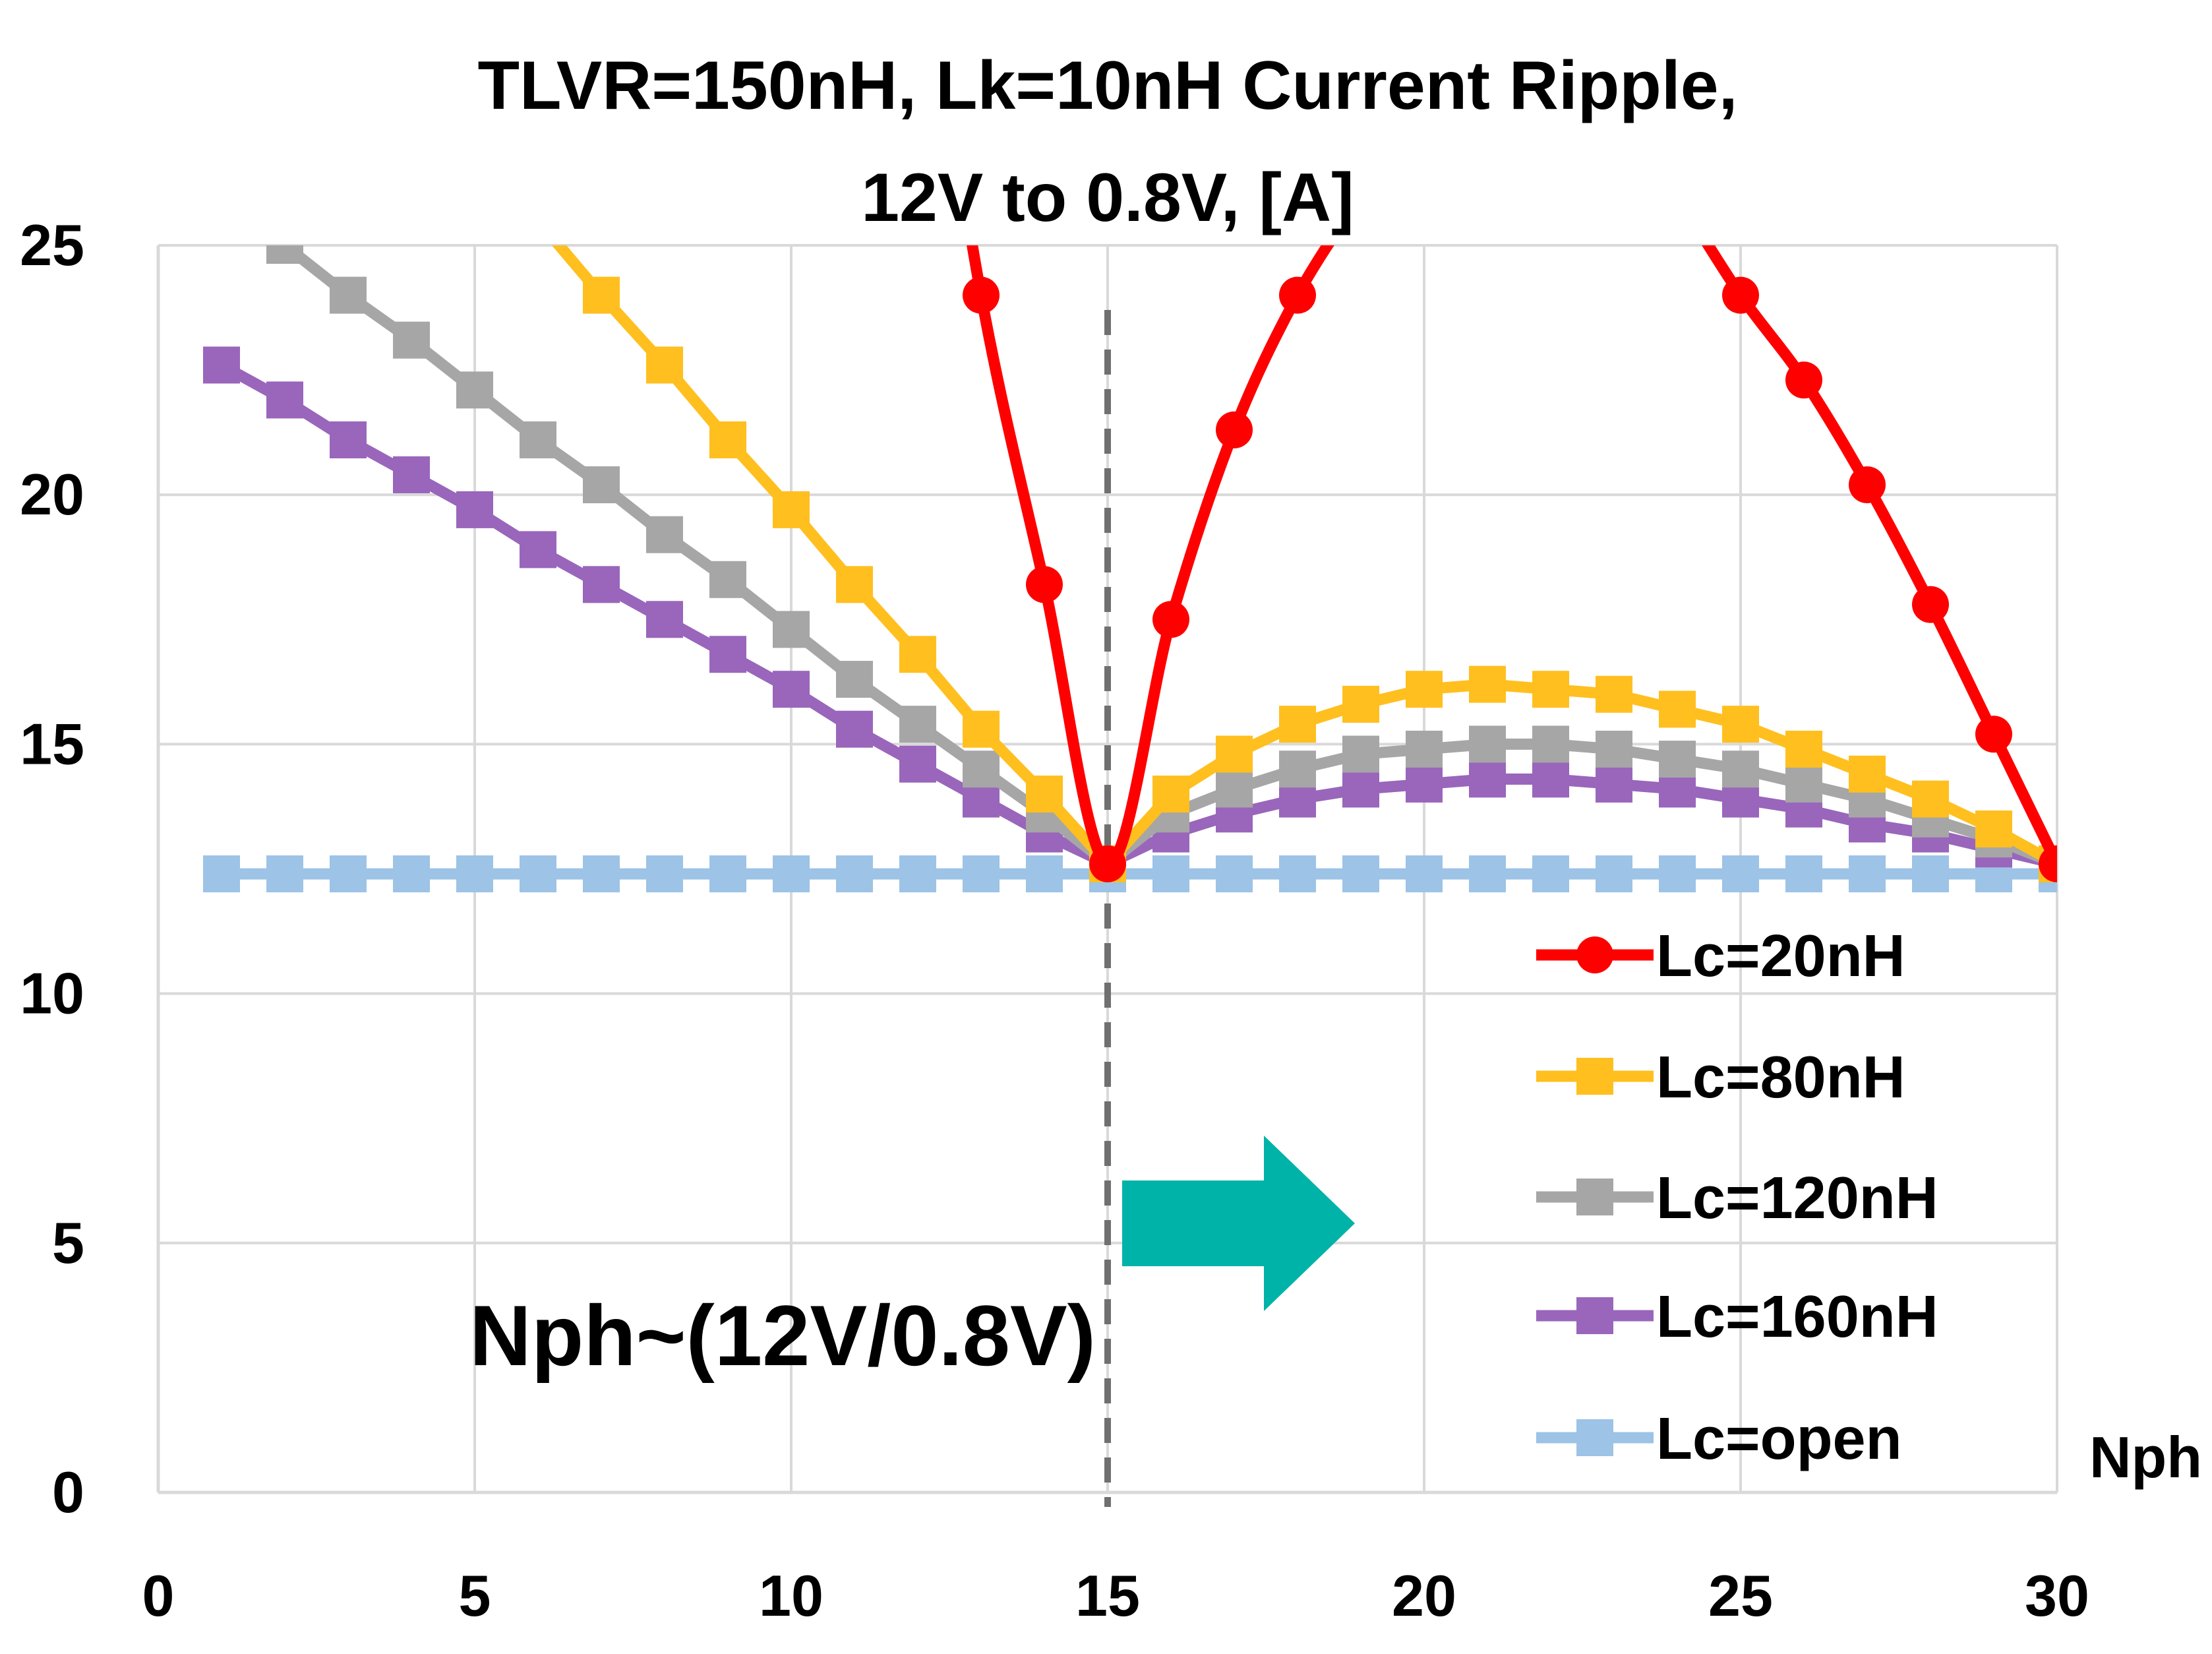 The image size is (2212, 1654). What do you see at coordinates (1238, 1223) in the screenshot?
I see `annotation-arrow-icon` at bounding box center [1238, 1223].